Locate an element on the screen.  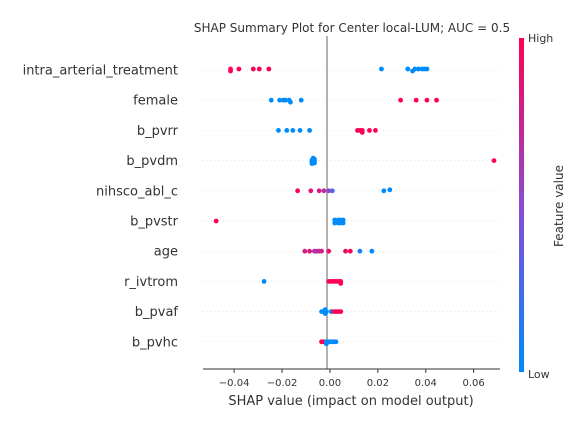
x-axis-label: SHAP value (impact on model output) is located at coordinates (350, 401).